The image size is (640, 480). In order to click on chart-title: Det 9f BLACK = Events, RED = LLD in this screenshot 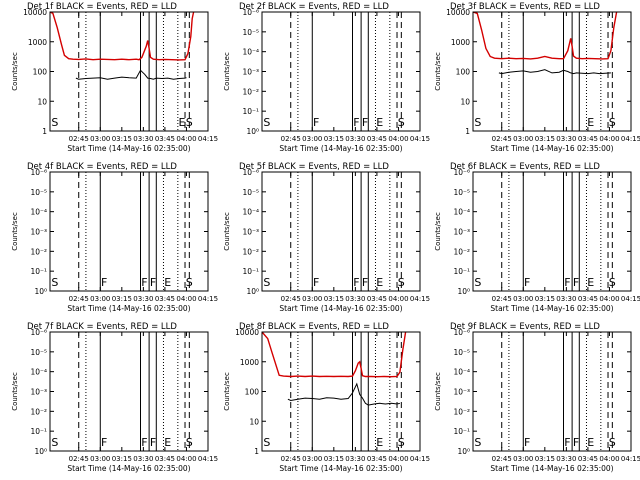, I will do `click(525, 327)`.